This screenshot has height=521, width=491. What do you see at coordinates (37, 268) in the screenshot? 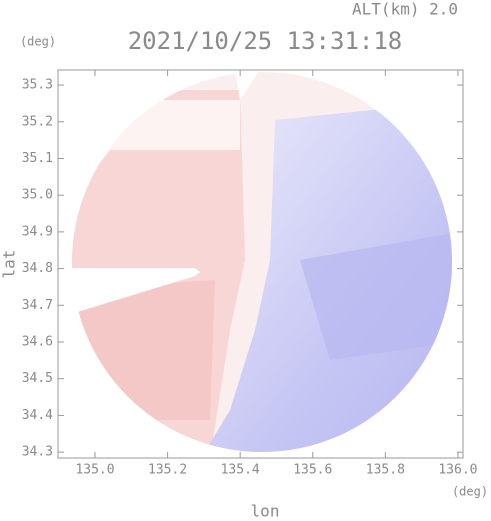
I see `y-tick-label: 34.8` at bounding box center [37, 268].